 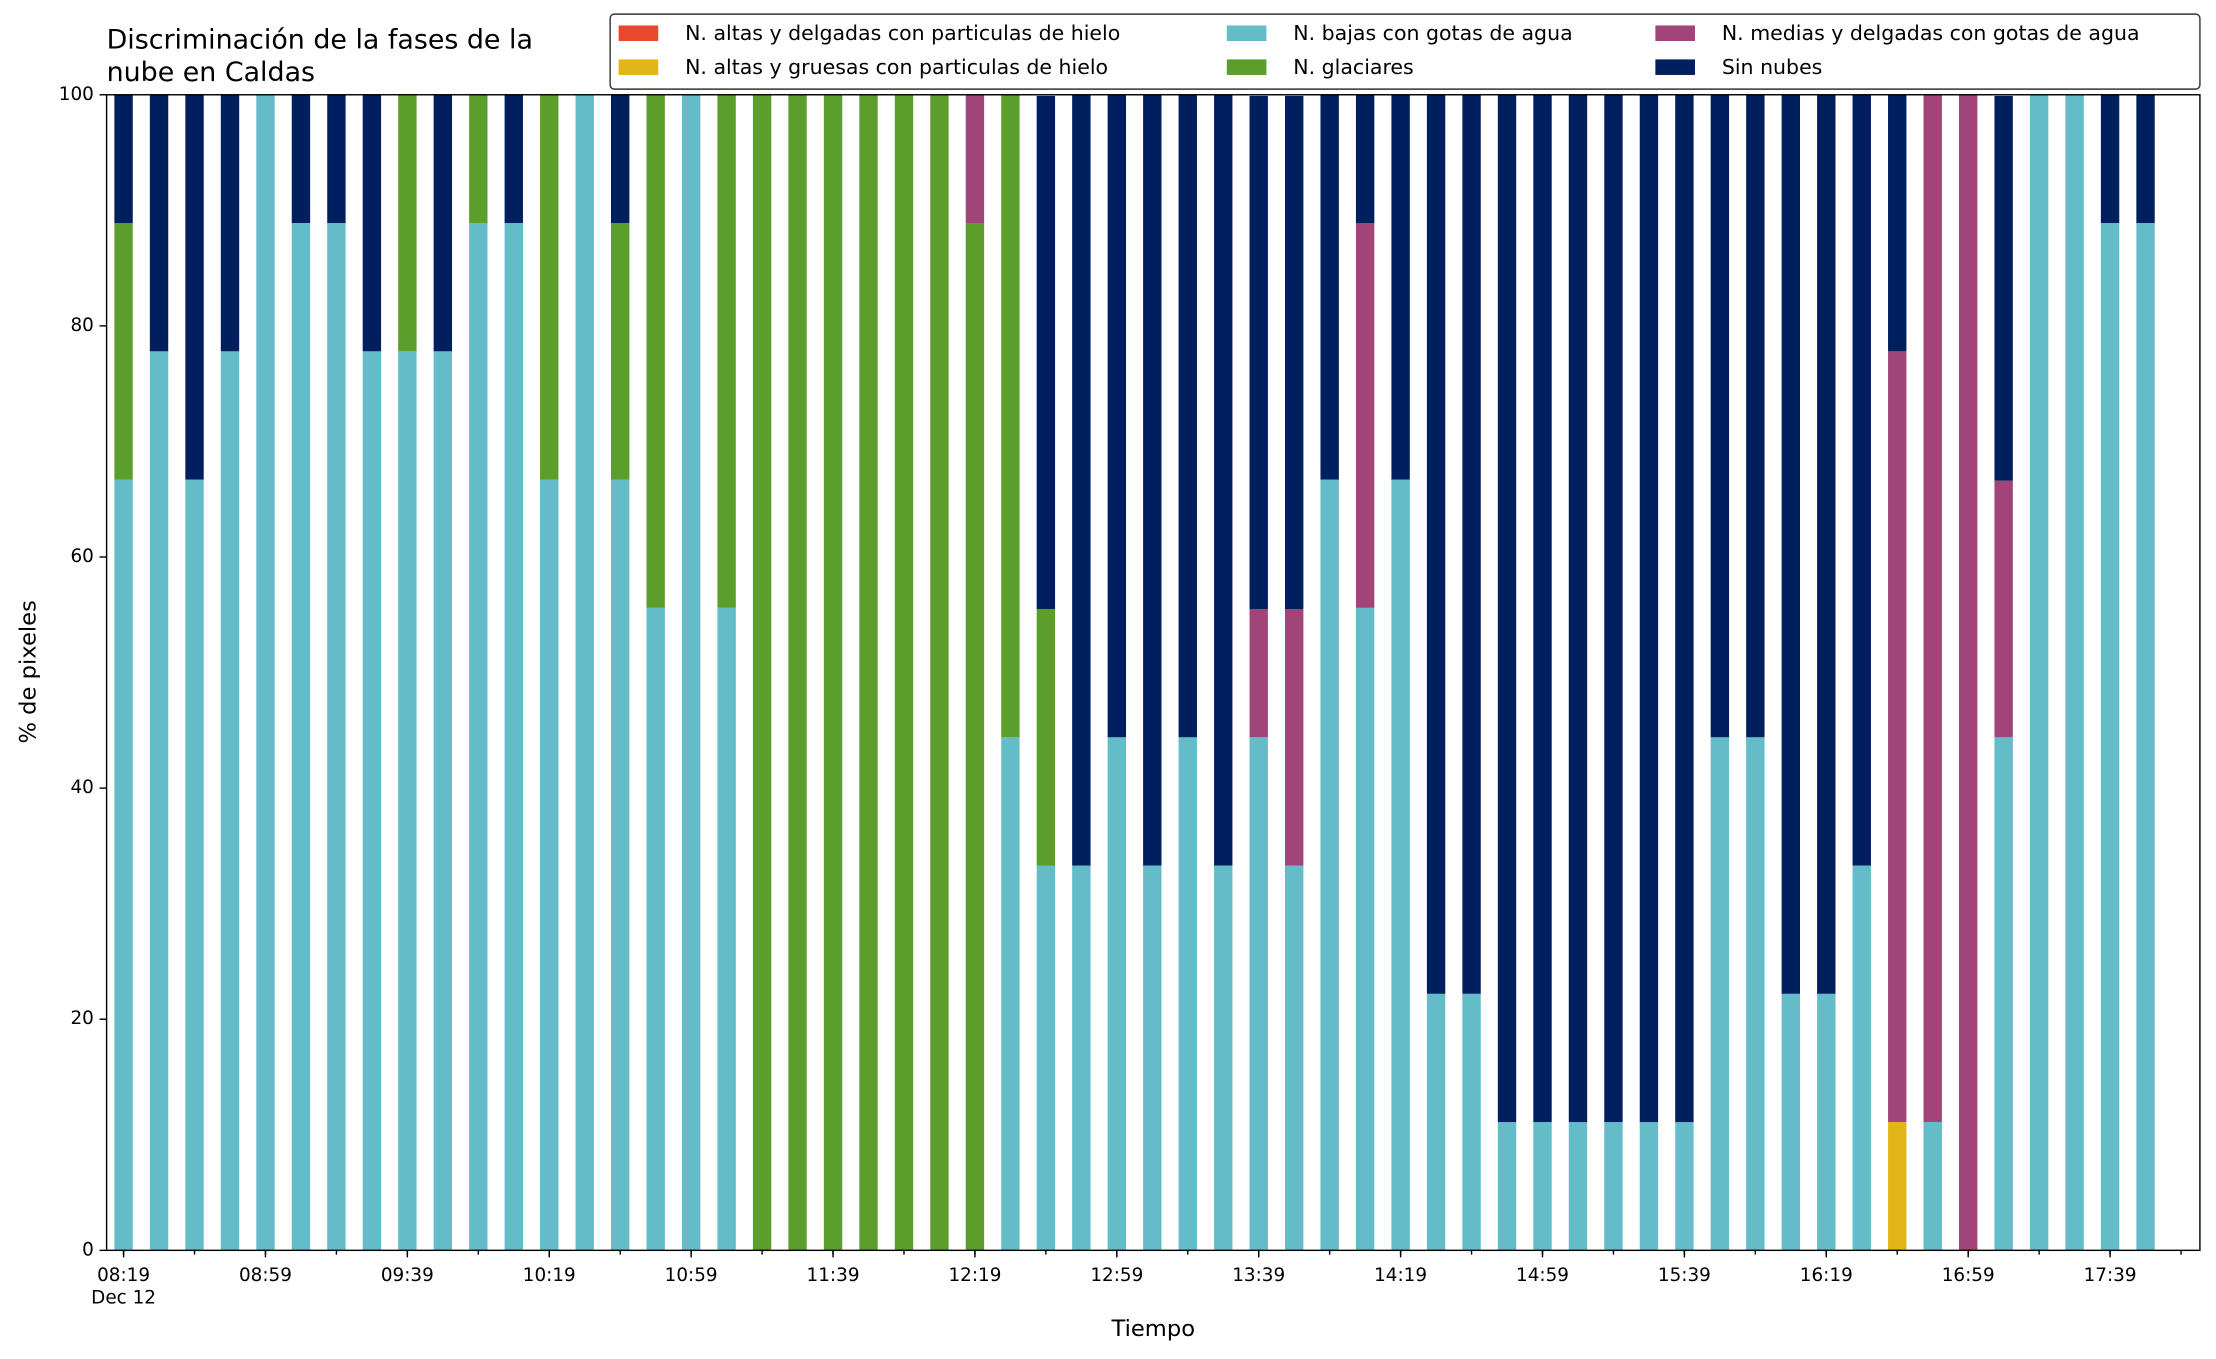 What do you see at coordinates (833, 1275) in the screenshot?
I see `x-tick-label: 11:39` at bounding box center [833, 1275].